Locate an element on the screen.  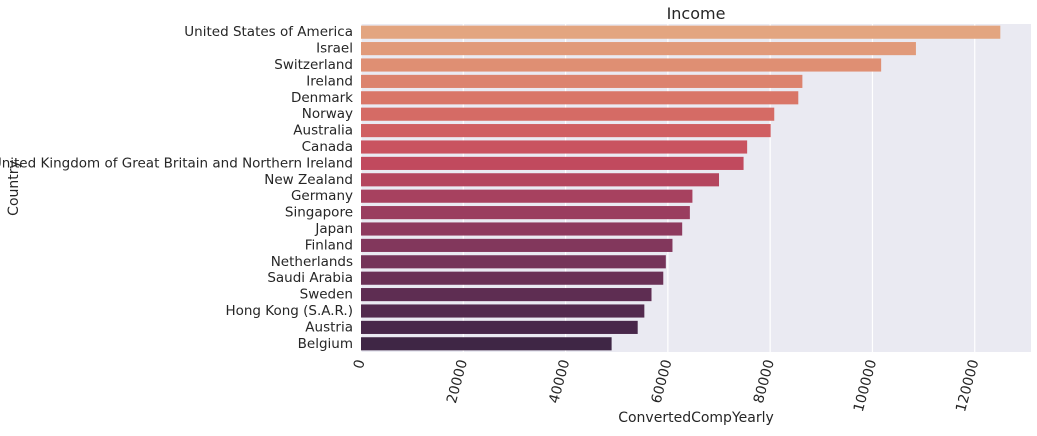
y-tick-label: Netherlands is located at coordinates (312, 262).